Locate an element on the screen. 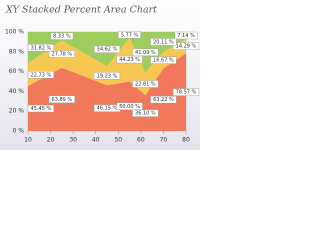  x-tick-label: 80 is located at coordinates (186, 140).